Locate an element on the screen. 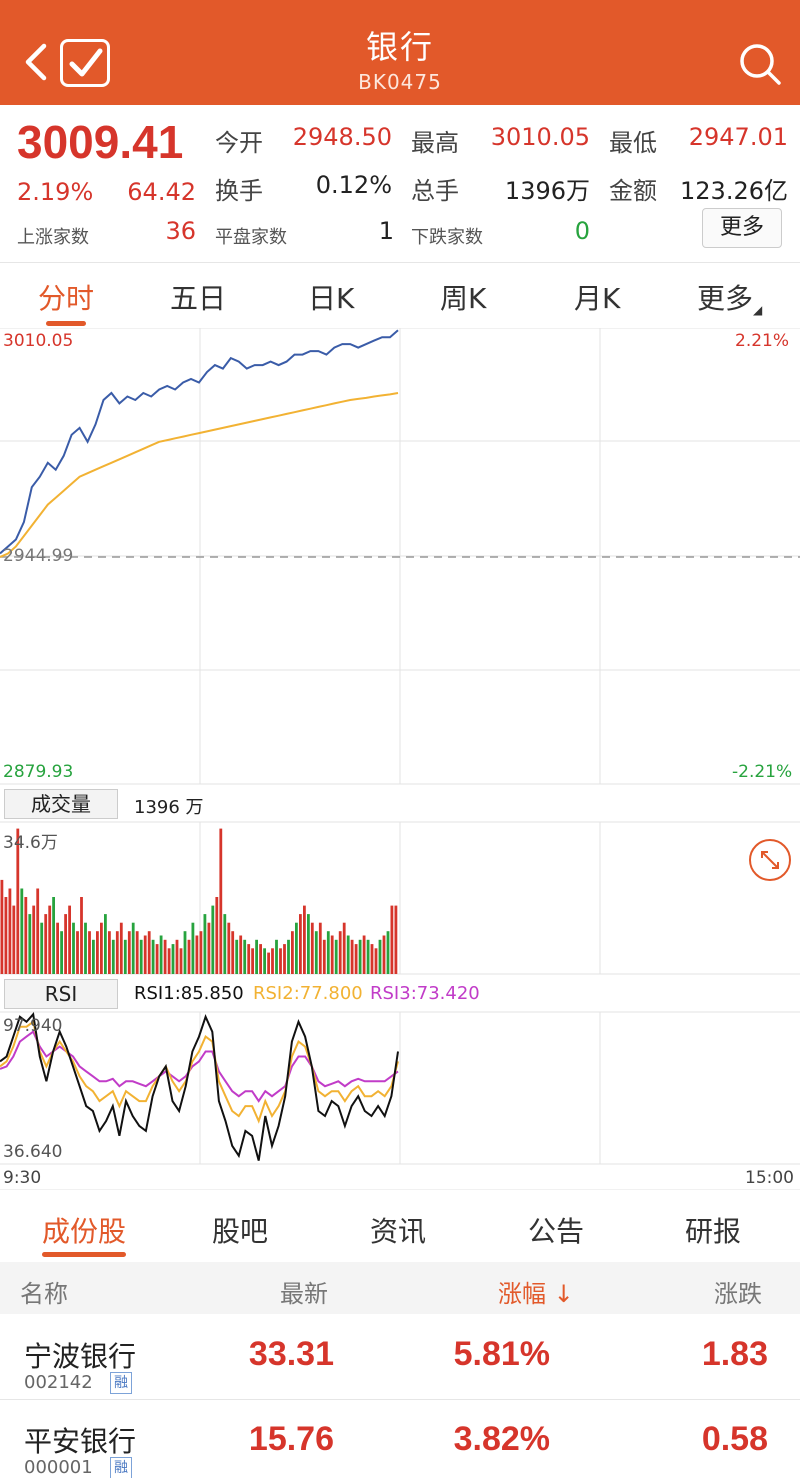  checkmark-icon is located at coordinates (86, 62).